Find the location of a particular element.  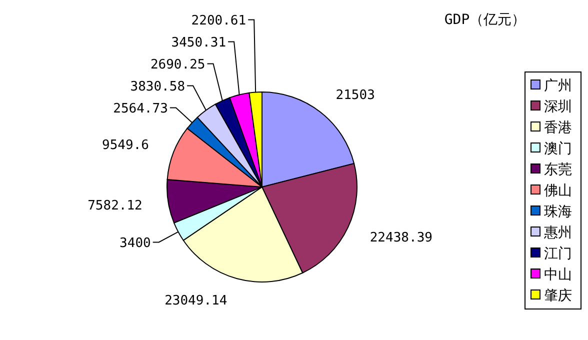

data-label: 23049.14 is located at coordinates (196, 300).